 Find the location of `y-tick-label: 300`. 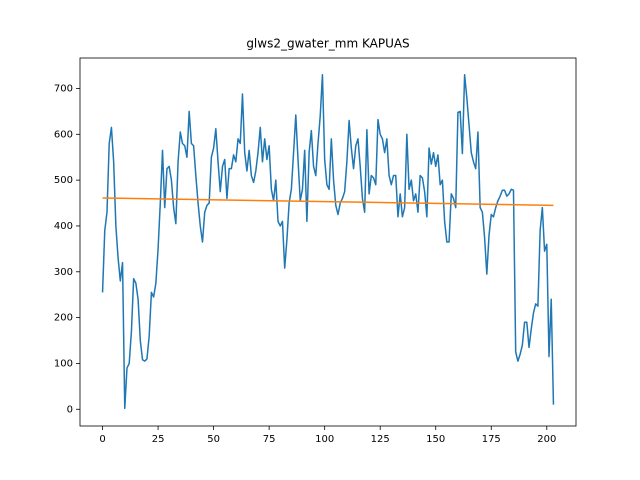

y-tick-label: 300 is located at coordinates (63, 272).